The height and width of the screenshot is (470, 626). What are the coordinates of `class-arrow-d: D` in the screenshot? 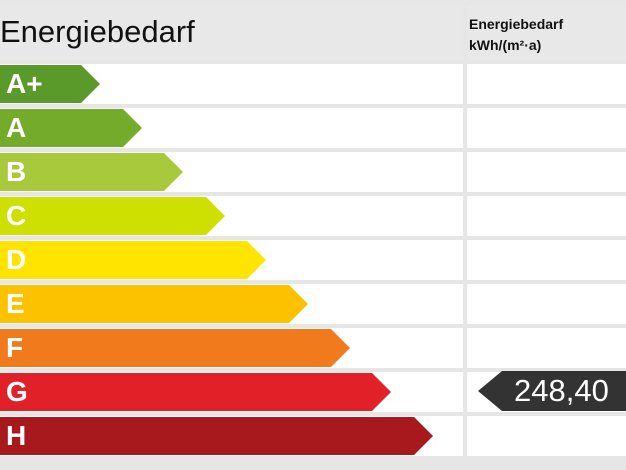 It's located at (133, 260).